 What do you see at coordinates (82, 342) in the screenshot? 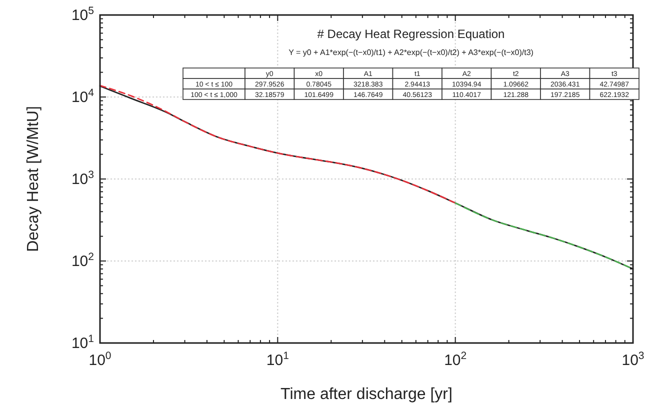
I see `y-tick-label: 10$^{1}$` at bounding box center [82, 342].